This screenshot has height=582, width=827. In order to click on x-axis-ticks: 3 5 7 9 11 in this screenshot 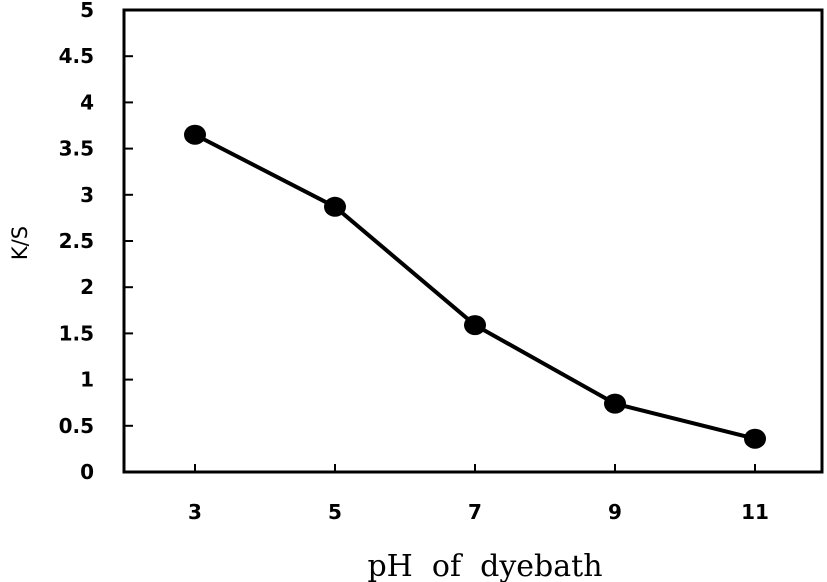, I will do `click(478, 494)`.